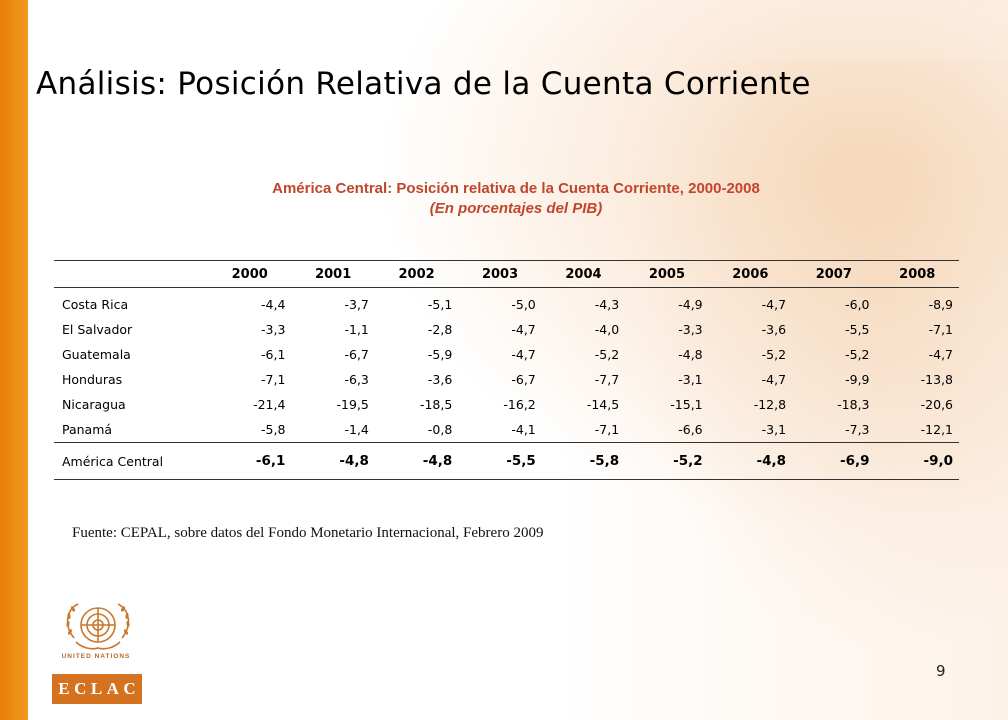 This screenshot has width=1008, height=720. Describe the element at coordinates (250, 274) in the screenshot. I see `year-header: 2000` at that location.